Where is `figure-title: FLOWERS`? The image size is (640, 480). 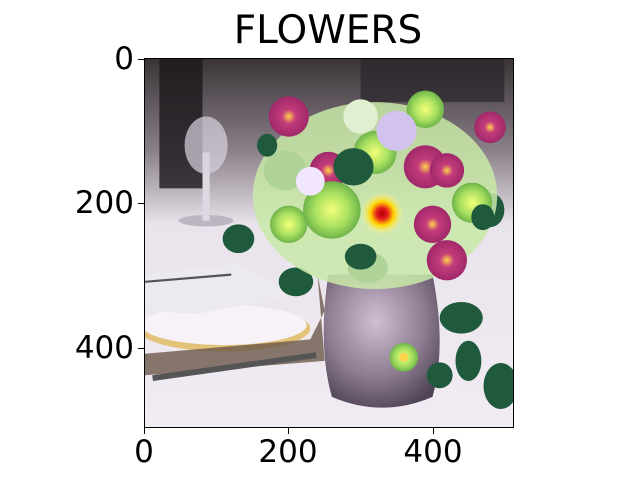
figure-title: FLOWERS is located at coordinates (328, 30).